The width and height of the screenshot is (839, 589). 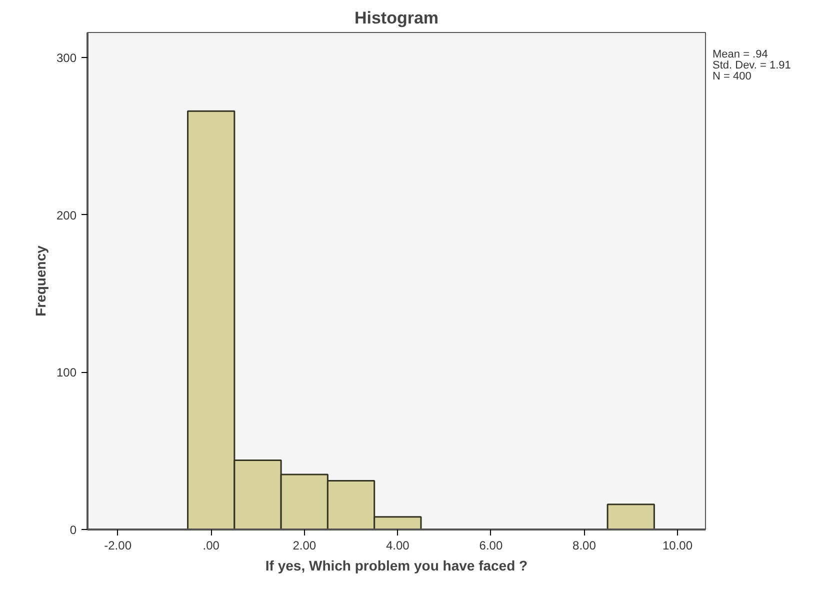 I want to click on x-tick-label: 4.00, so click(x=398, y=545).